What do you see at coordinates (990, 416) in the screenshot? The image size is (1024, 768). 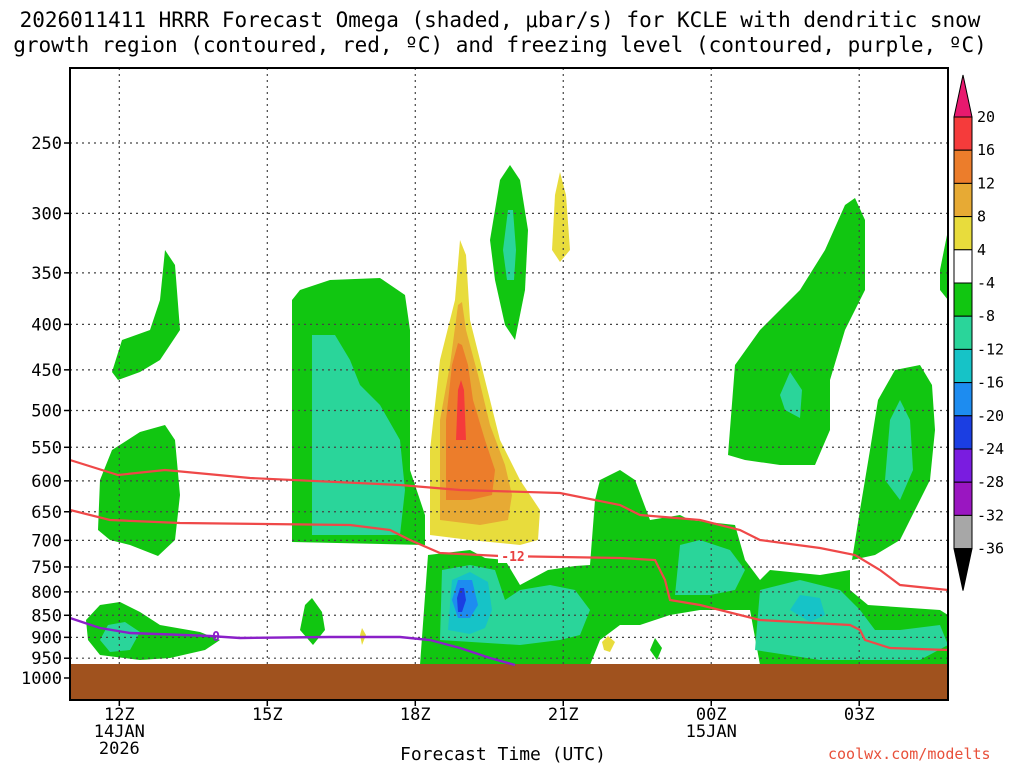 I see `colorbar-label: -20` at bounding box center [990, 416].